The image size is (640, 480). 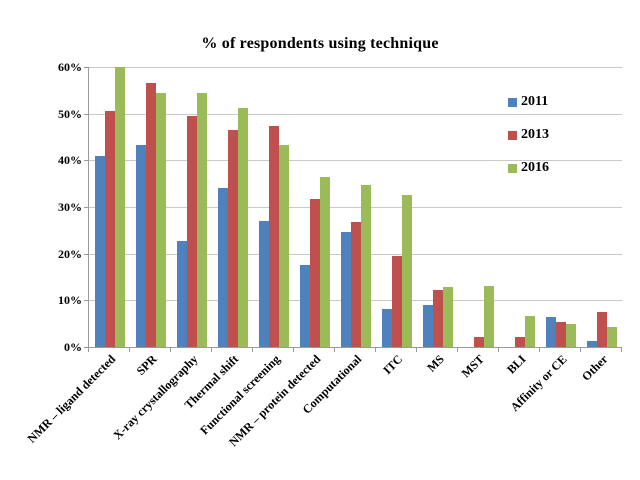 What do you see at coordinates (70, 67) in the screenshot?
I see `y-axis-label-60: 60%` at bounding box center [70, 67].